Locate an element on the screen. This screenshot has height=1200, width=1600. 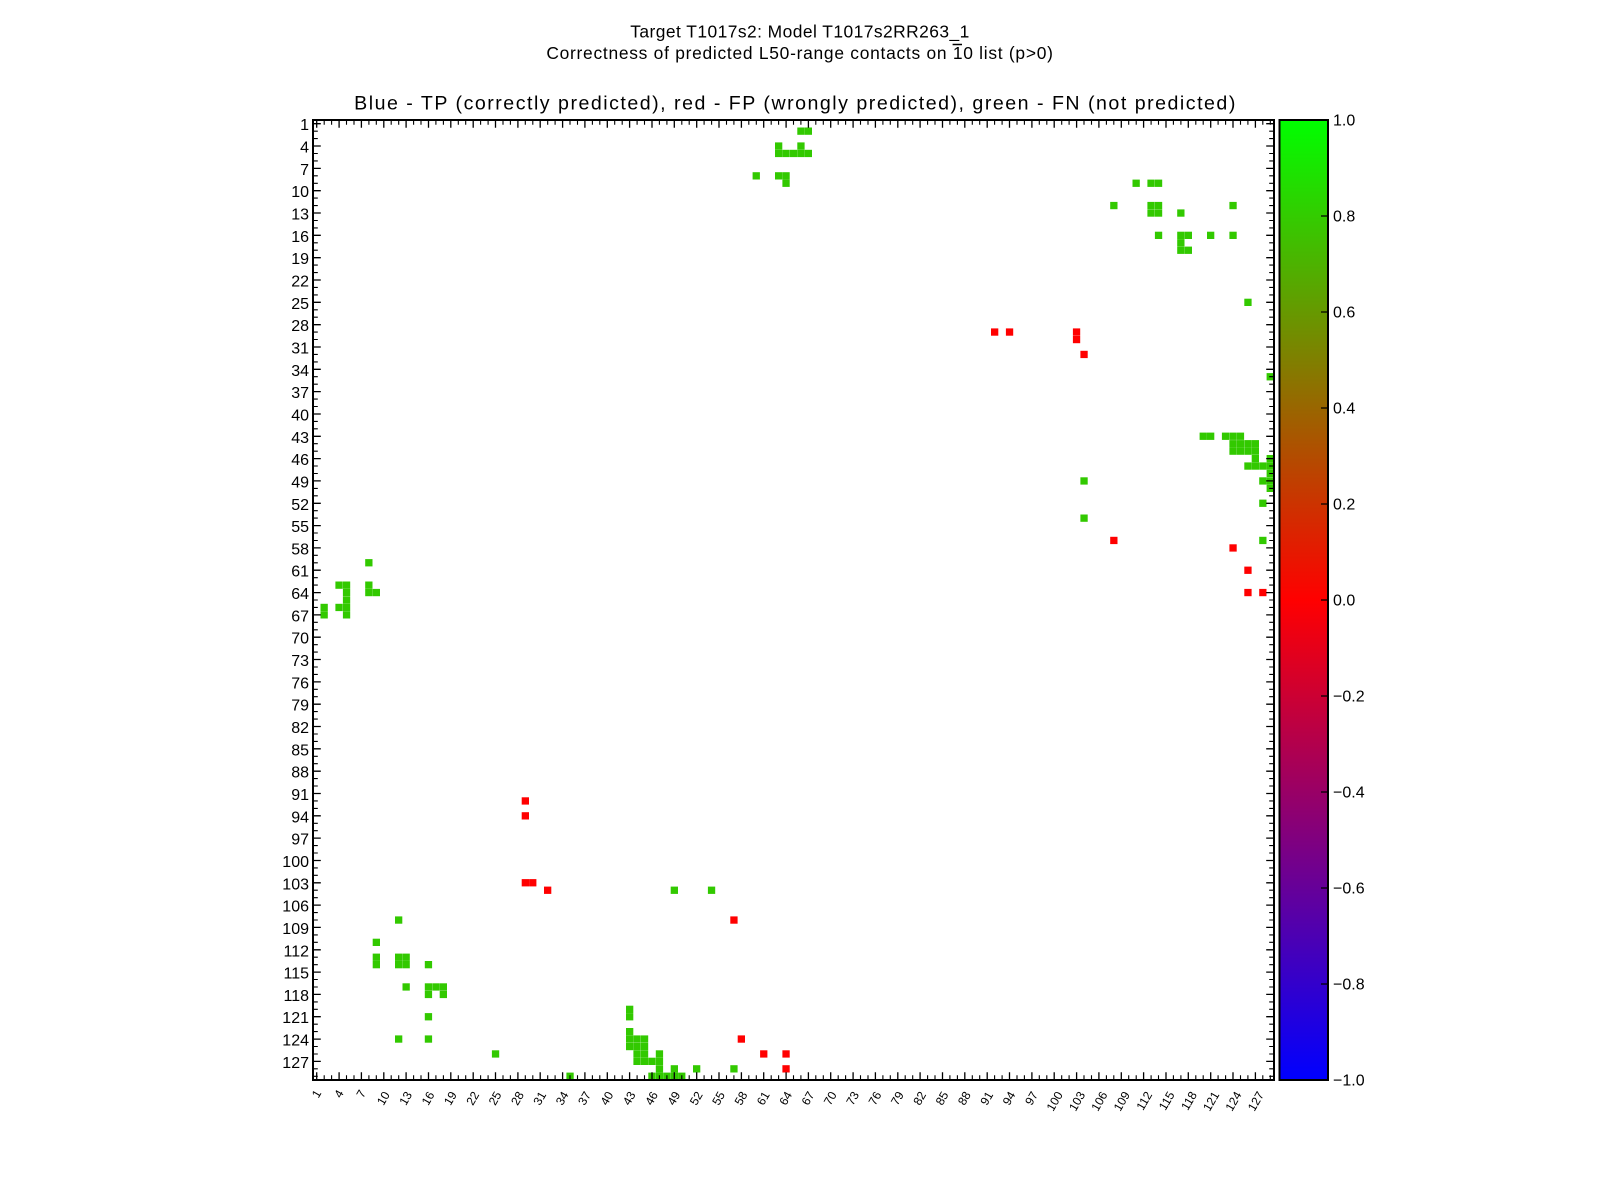
svg-text: 0.6 is located at coordinates (1344, 313).